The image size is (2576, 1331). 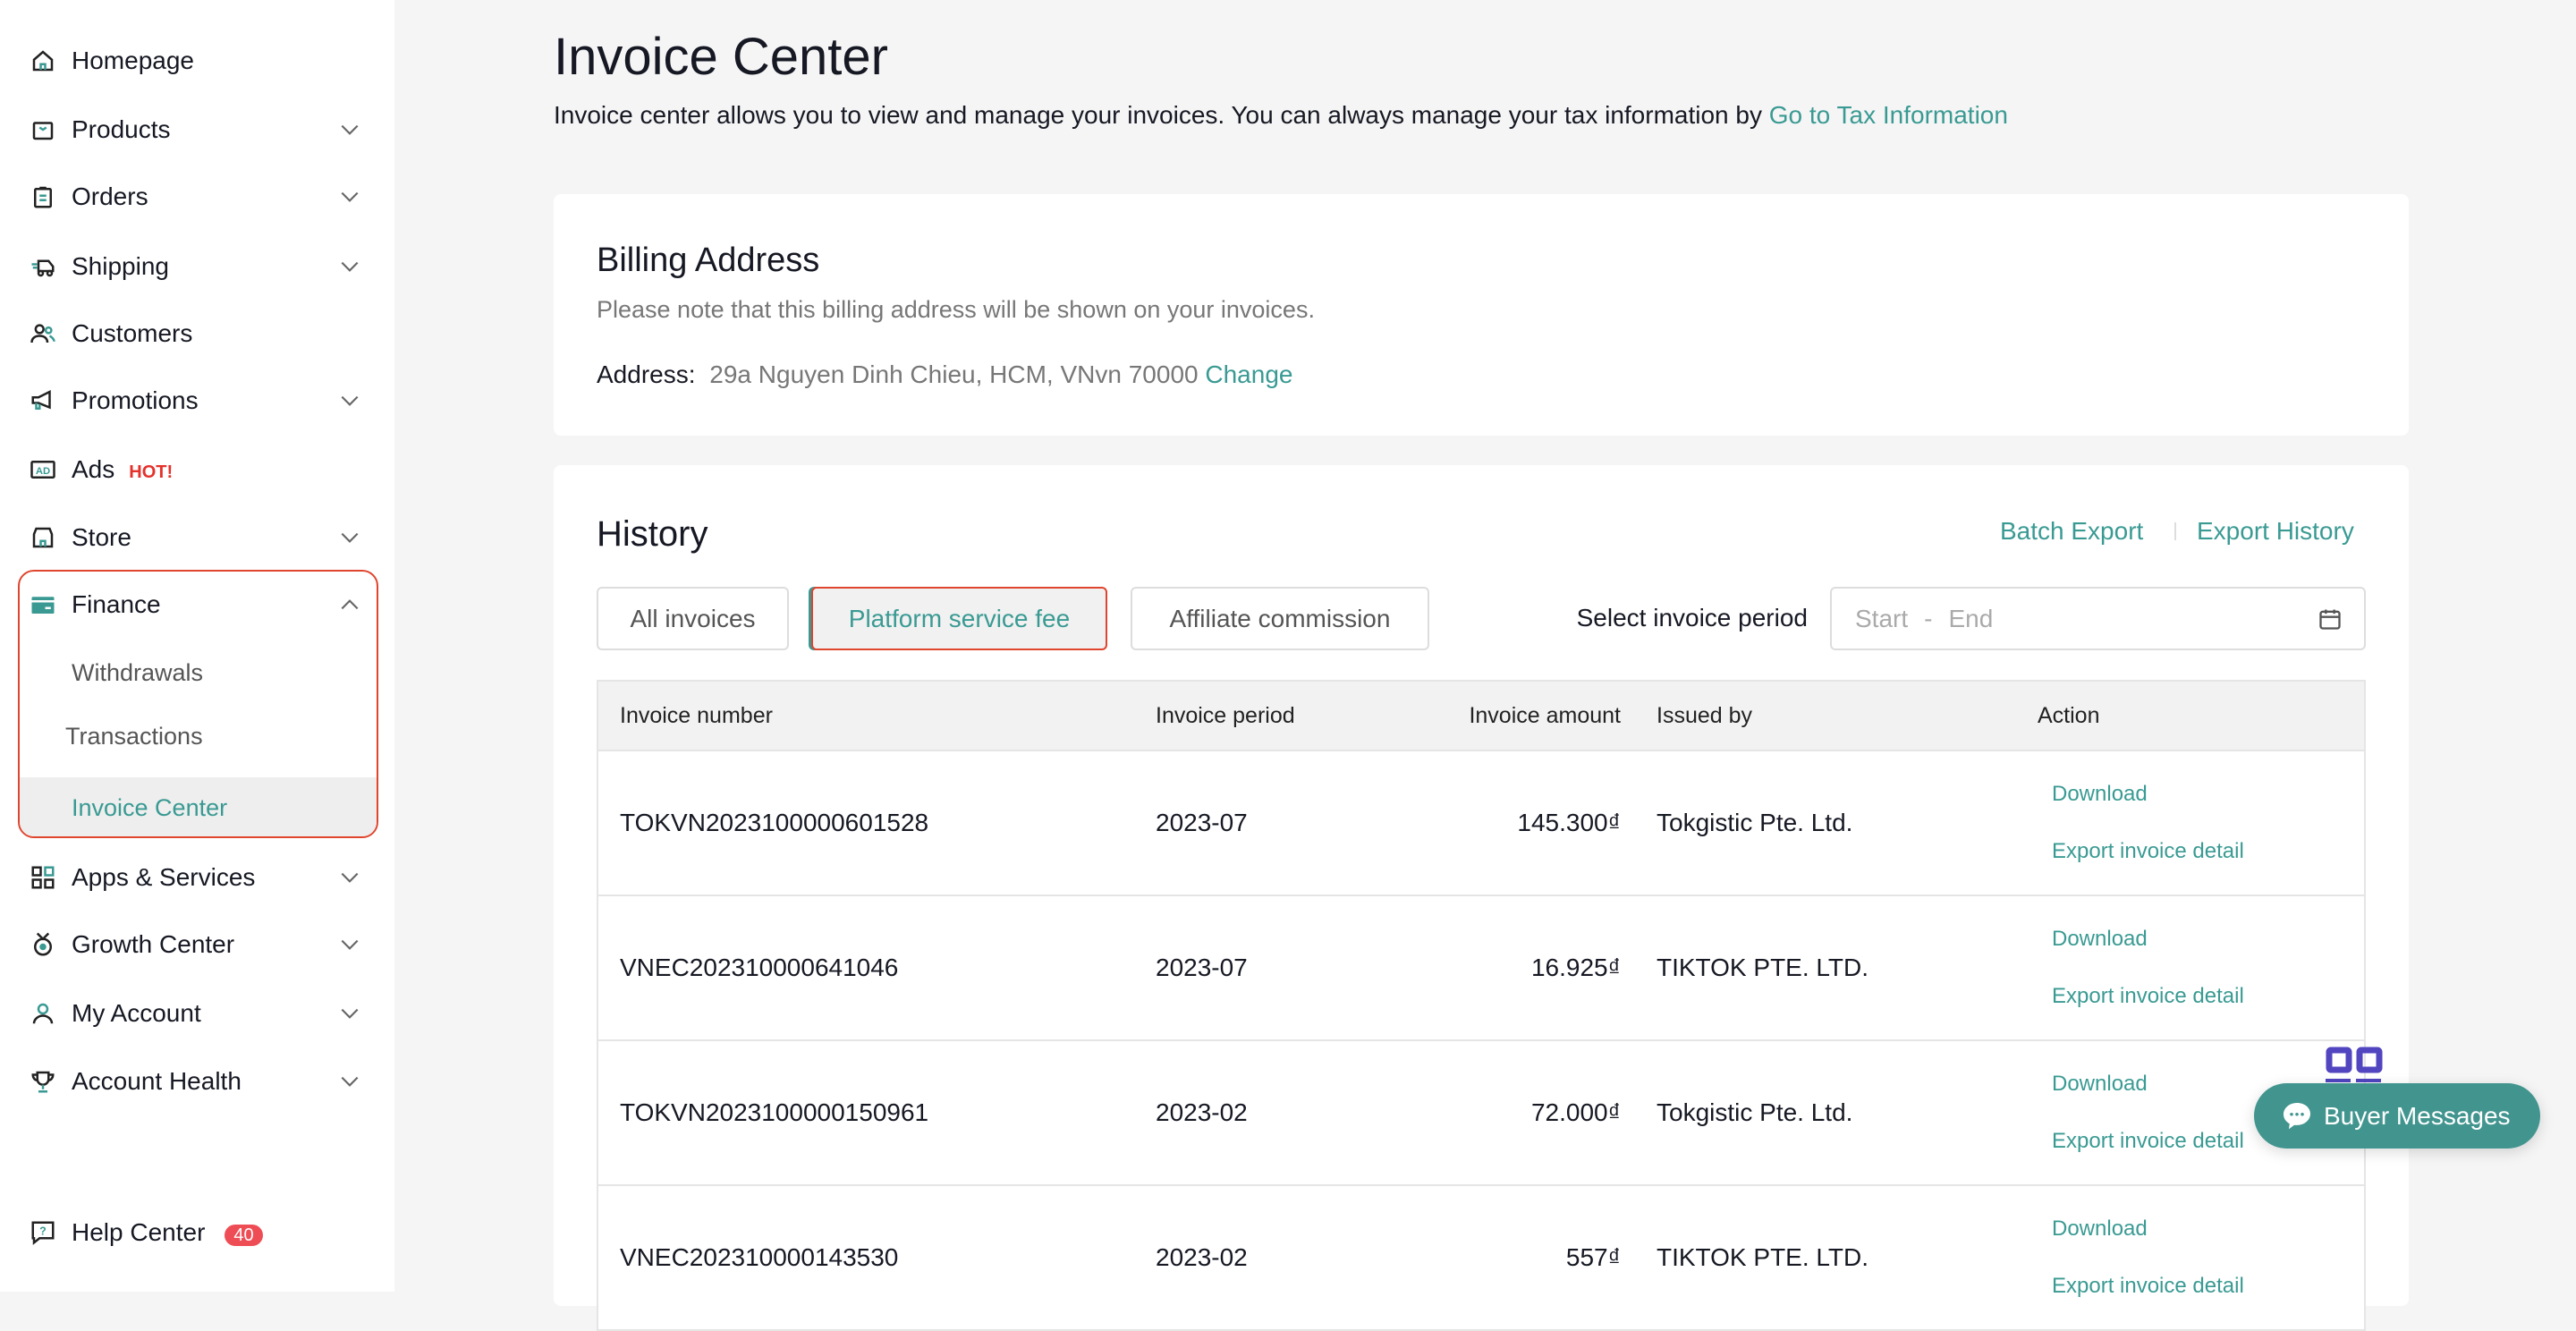 I want to click on chat-bubble-icon, so click(x=2297, y=1116).